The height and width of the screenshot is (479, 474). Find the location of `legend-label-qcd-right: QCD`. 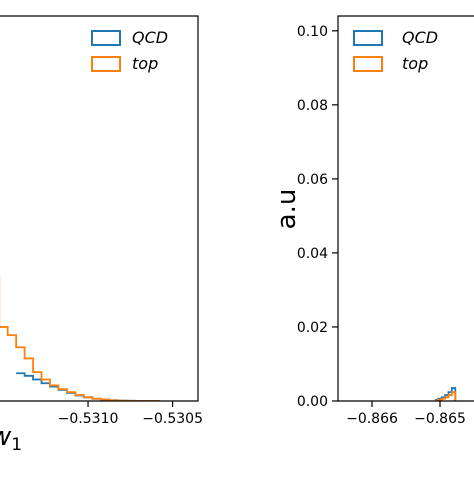

legend-label-qcd-right: QCD is located at coordinates (420, 37).